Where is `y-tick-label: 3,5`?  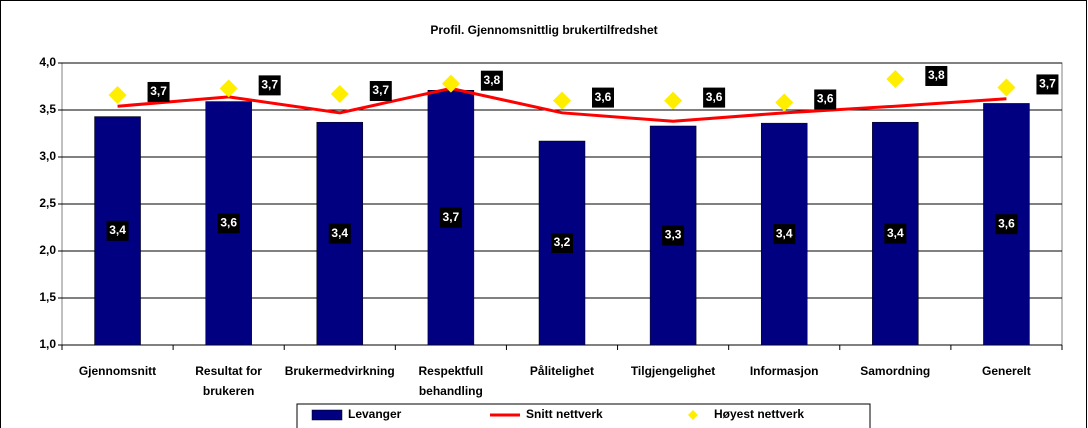
y-tick-label: 3,5 is located at coordinates (47, 109).